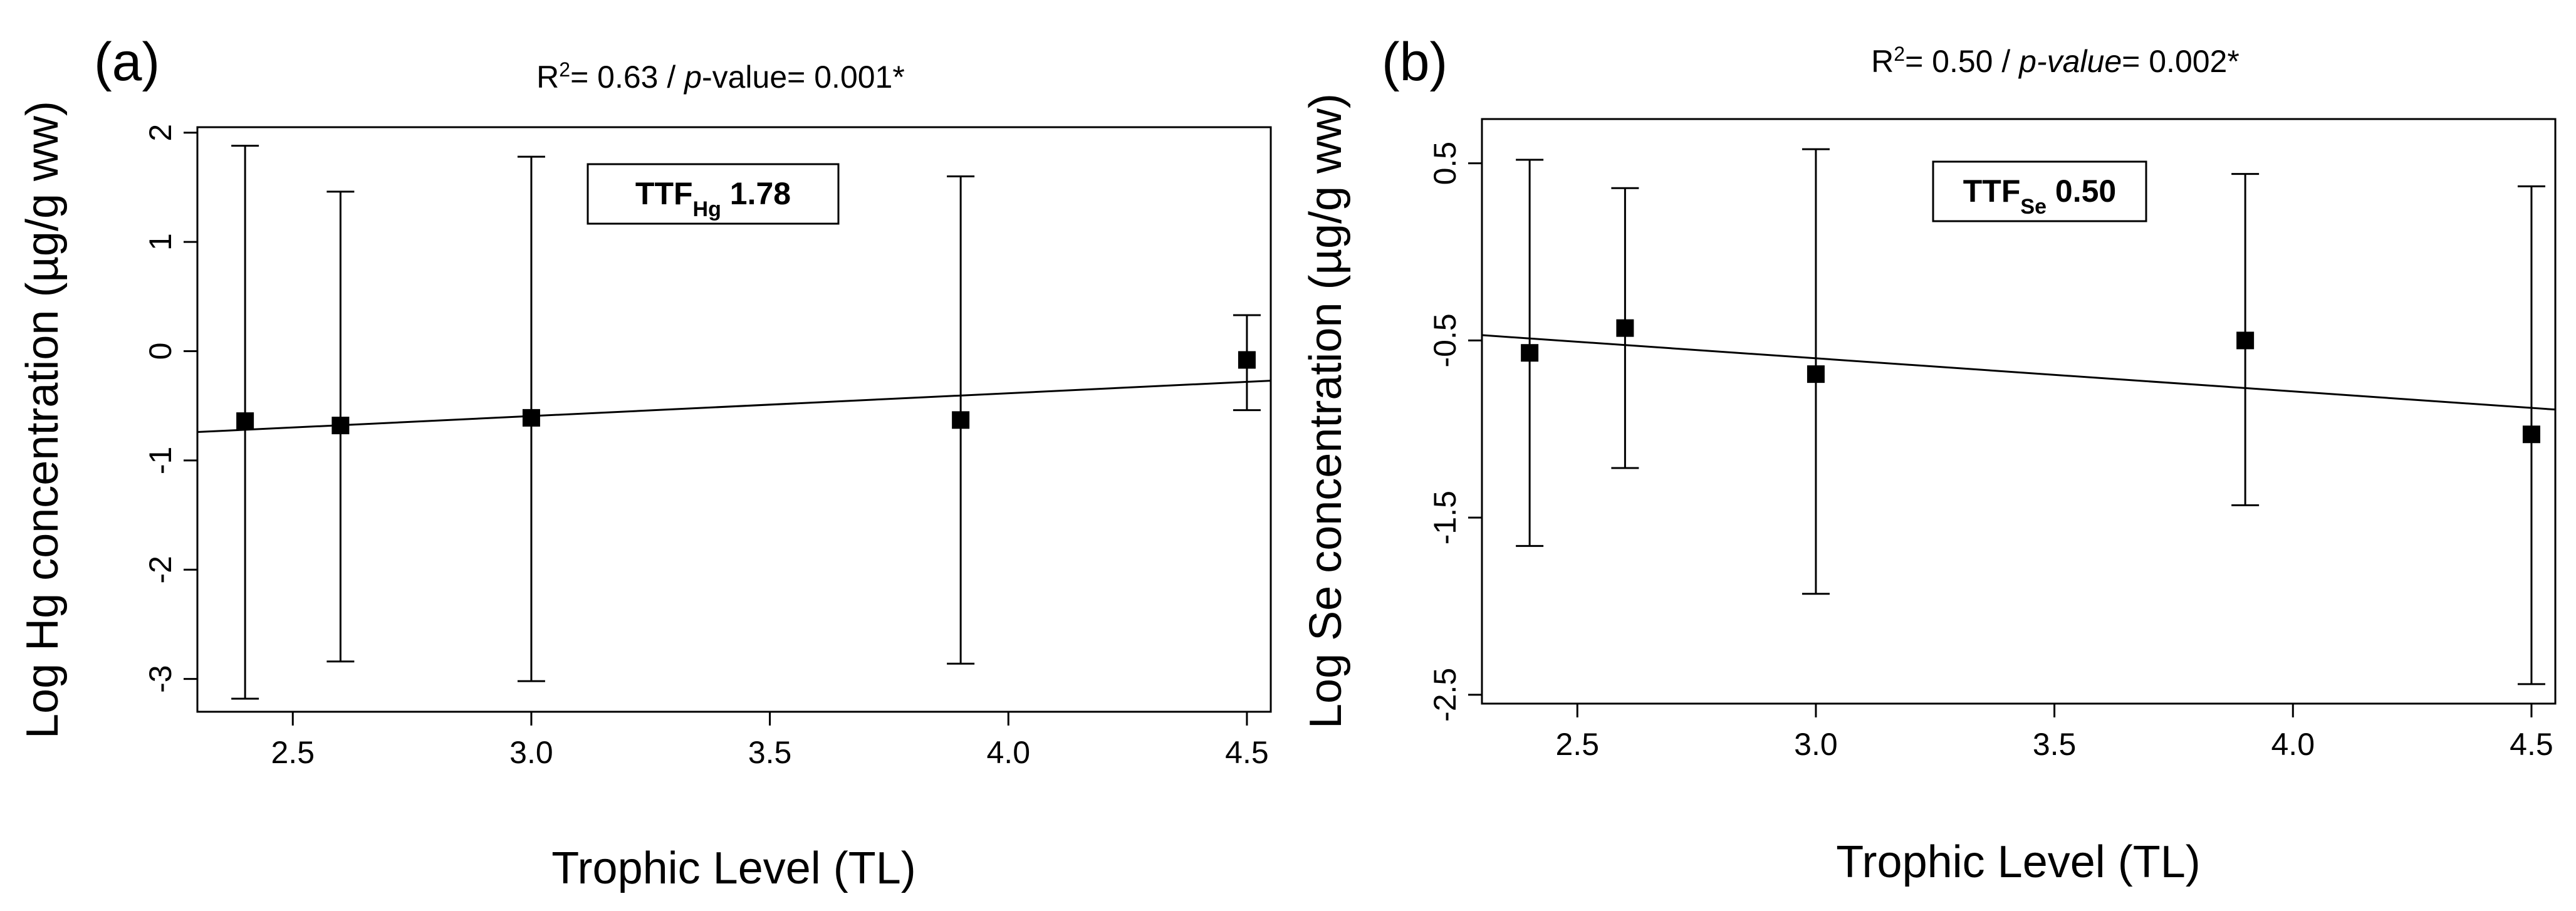 This screenshot has height=911, width=2576. I want to click on ttf-value: 1.78, so click(756, 193).